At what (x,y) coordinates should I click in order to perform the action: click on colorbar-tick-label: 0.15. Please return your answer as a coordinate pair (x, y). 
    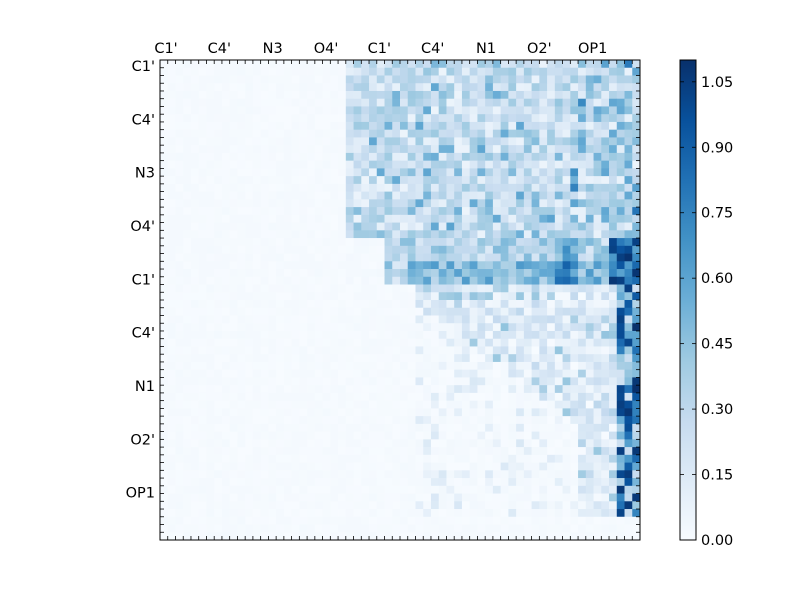
    Looking at the image, I should click on (717, 476).